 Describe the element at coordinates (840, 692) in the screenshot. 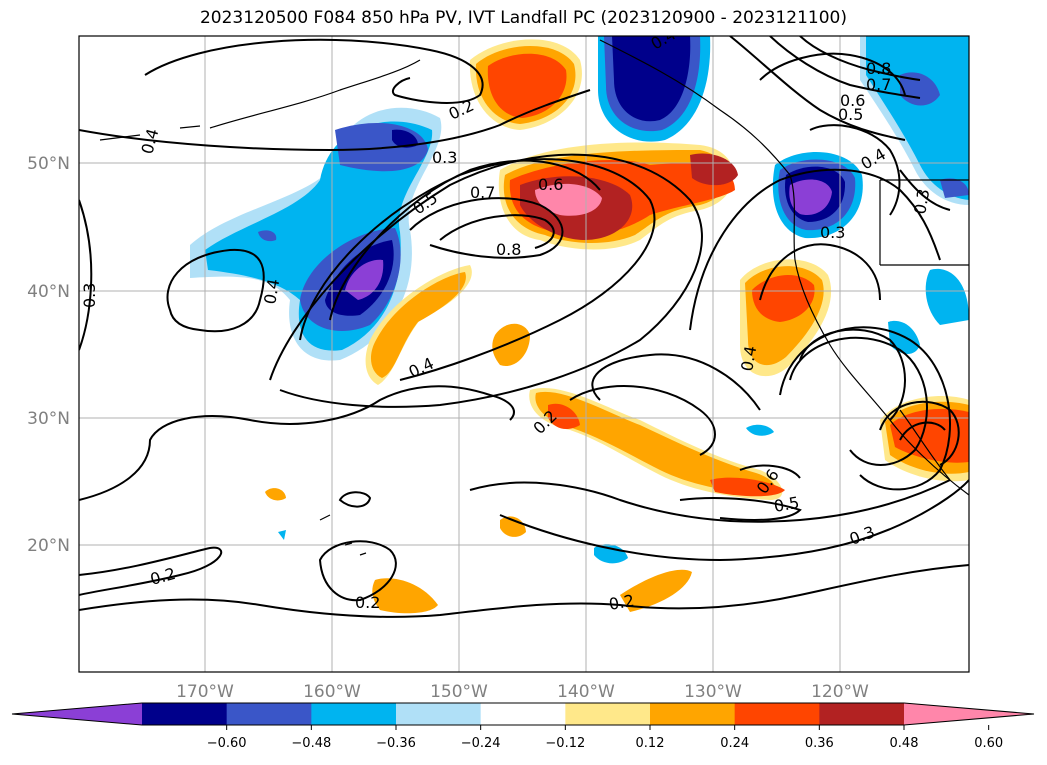

I see `lon-label-120w: 120°W` at that location.